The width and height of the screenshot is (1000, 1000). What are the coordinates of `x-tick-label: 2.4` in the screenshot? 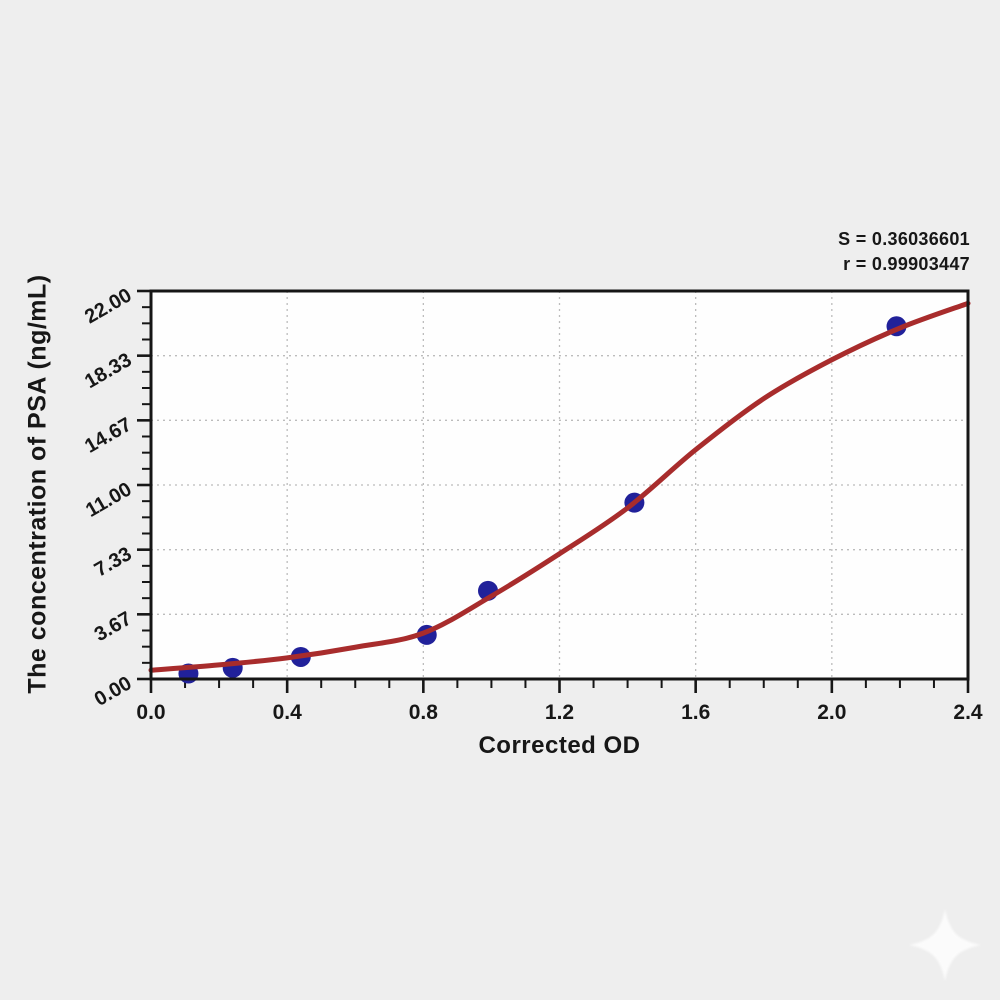 It's located at (968, 712).